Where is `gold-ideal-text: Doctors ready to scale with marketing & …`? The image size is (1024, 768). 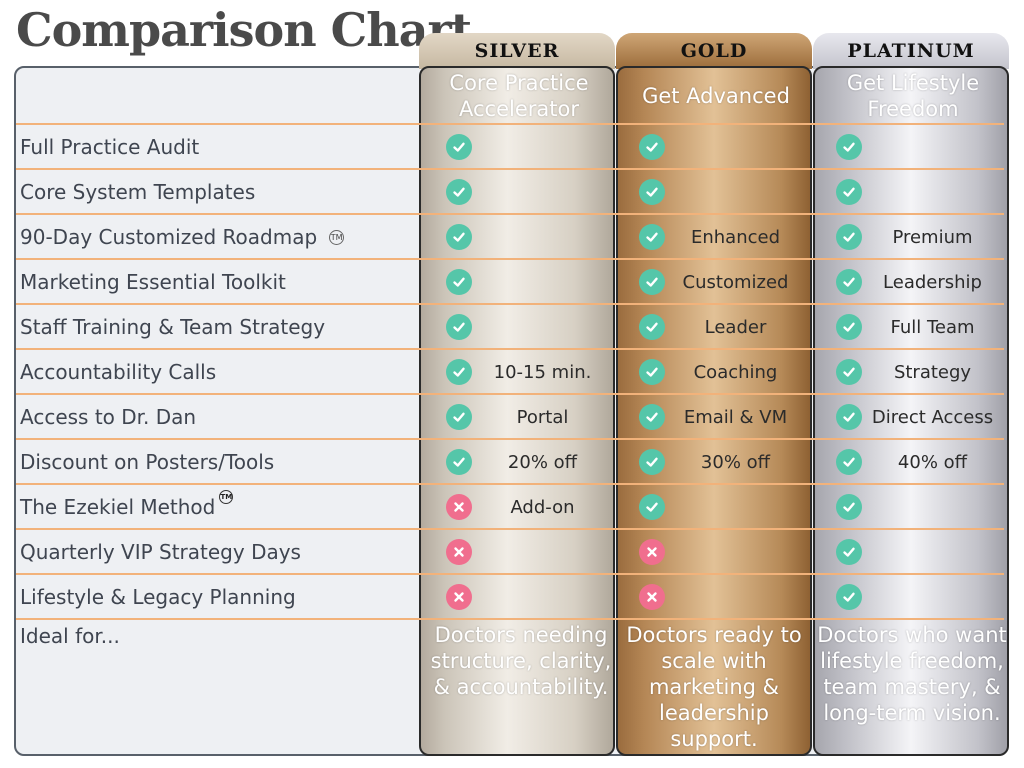 gold-ideal-text: Doctors ready to scale with marketing & … is located at coordinates (714, 687).